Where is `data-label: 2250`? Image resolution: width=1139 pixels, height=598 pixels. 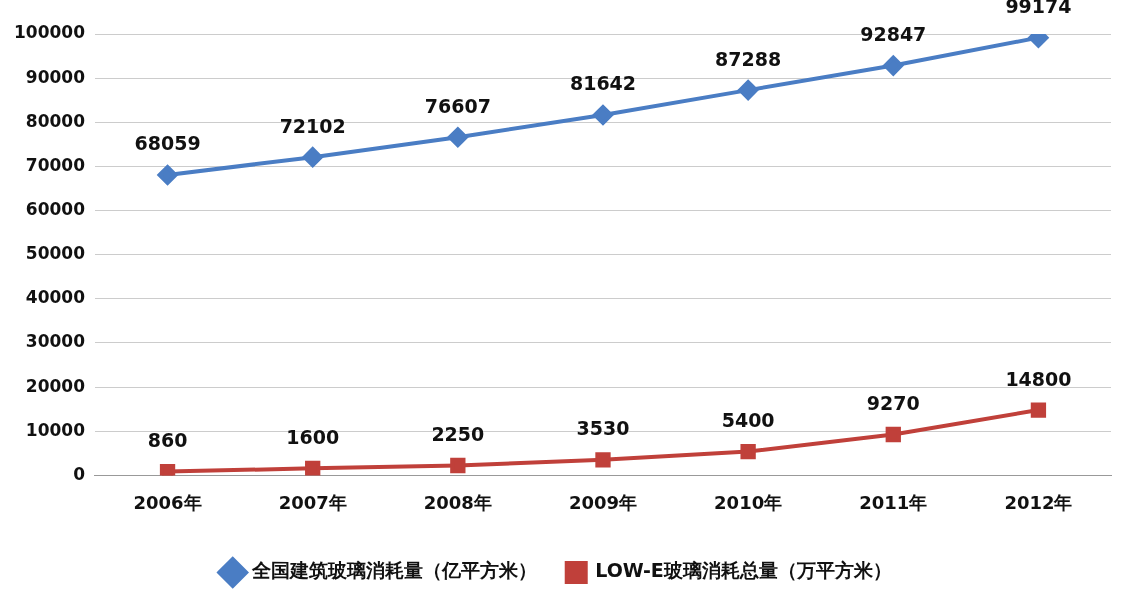 data-label: 2250 is located at coordinates (458, 433).